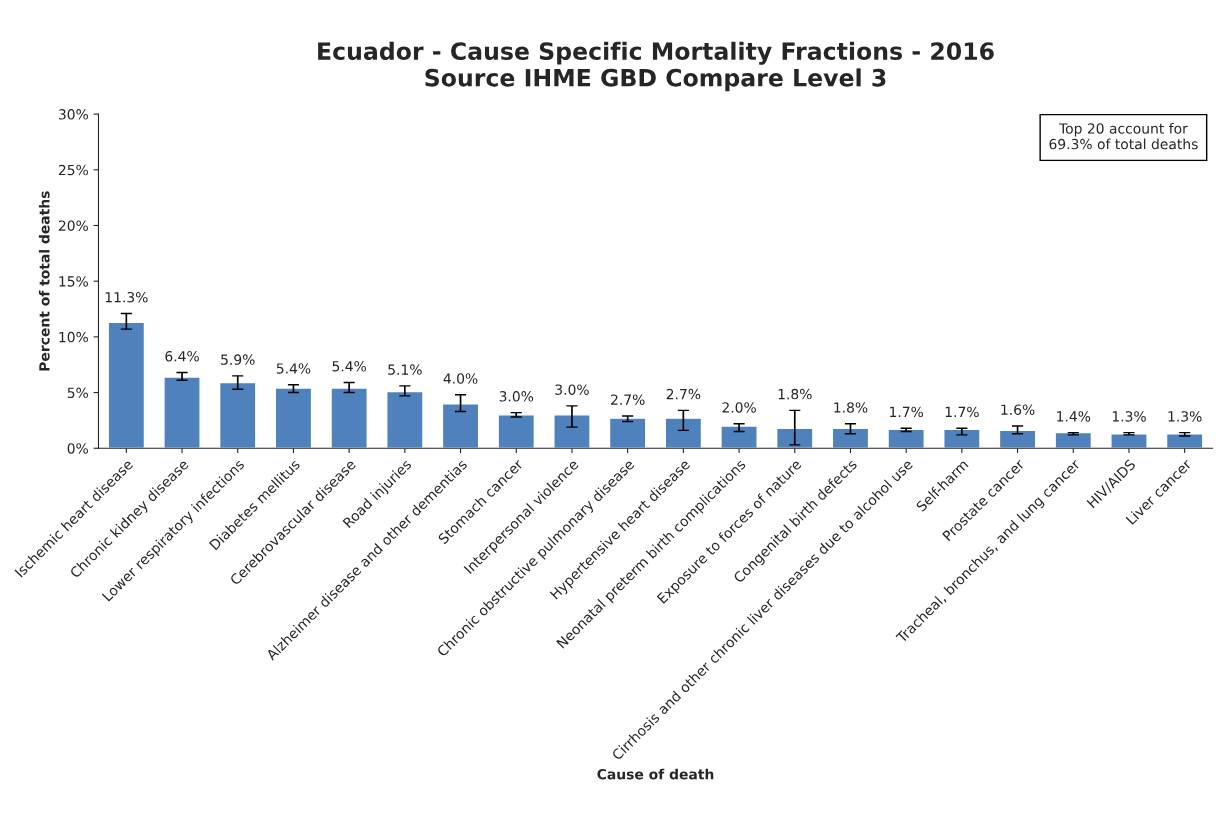 The height and width of the screenshot is (815, 1231). Describe the element at coordinates (73, 170) in the screenshot. I see `y-tick-label: 25%` at that location.